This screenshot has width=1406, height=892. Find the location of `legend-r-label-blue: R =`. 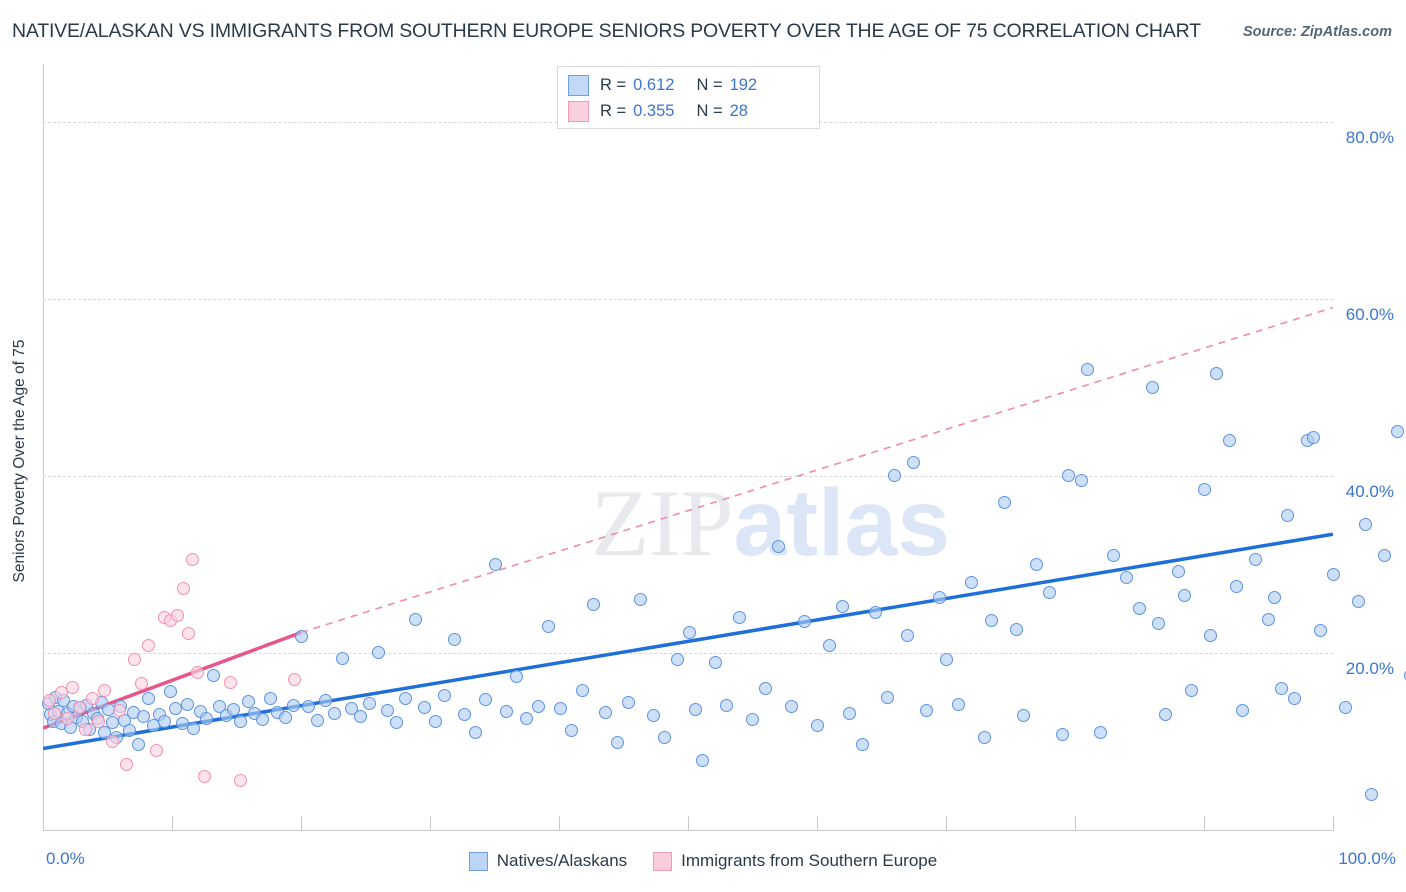

legend-r-label-blue: R = is located at coordinates (613, 84).